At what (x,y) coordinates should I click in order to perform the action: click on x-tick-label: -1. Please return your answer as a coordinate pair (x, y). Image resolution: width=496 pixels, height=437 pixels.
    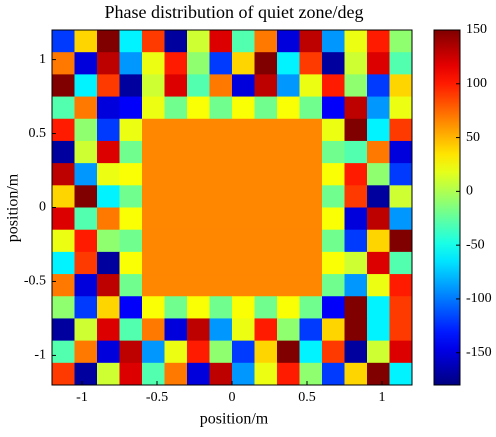
    Looking at the image, I should click on (82, 397).